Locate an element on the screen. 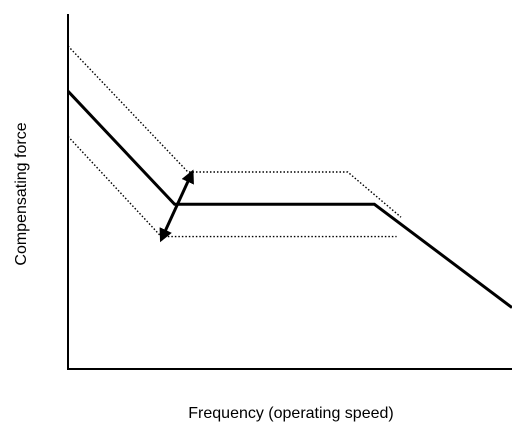 Image resolution: width=512 pixels, height=424 pixels. x-axis-label: Frequency (operating speed) is located at coordinates (290, 413).